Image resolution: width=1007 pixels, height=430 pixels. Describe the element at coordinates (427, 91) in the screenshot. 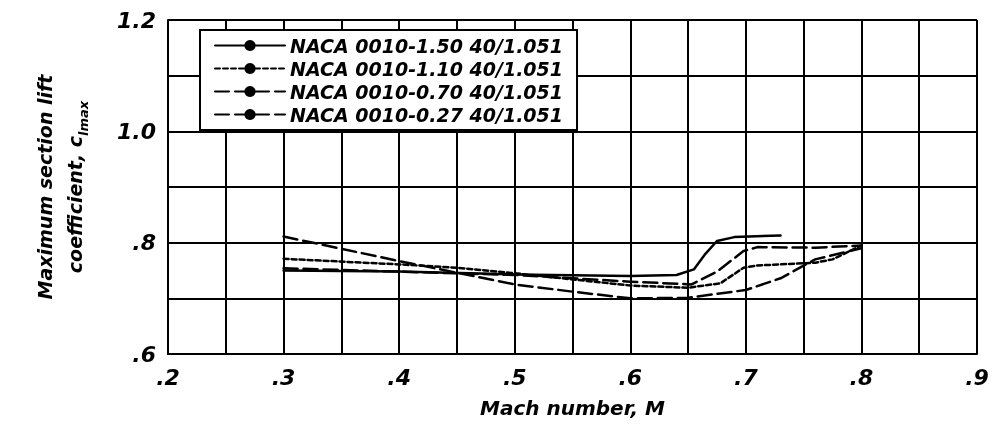

I see `legend-label: NACA 0010-0.70 40/1.051` at that location.